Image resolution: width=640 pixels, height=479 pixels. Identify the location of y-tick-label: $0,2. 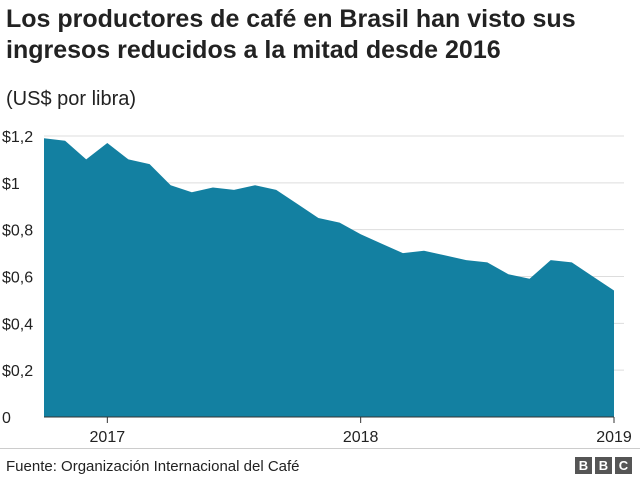
(17, 371).